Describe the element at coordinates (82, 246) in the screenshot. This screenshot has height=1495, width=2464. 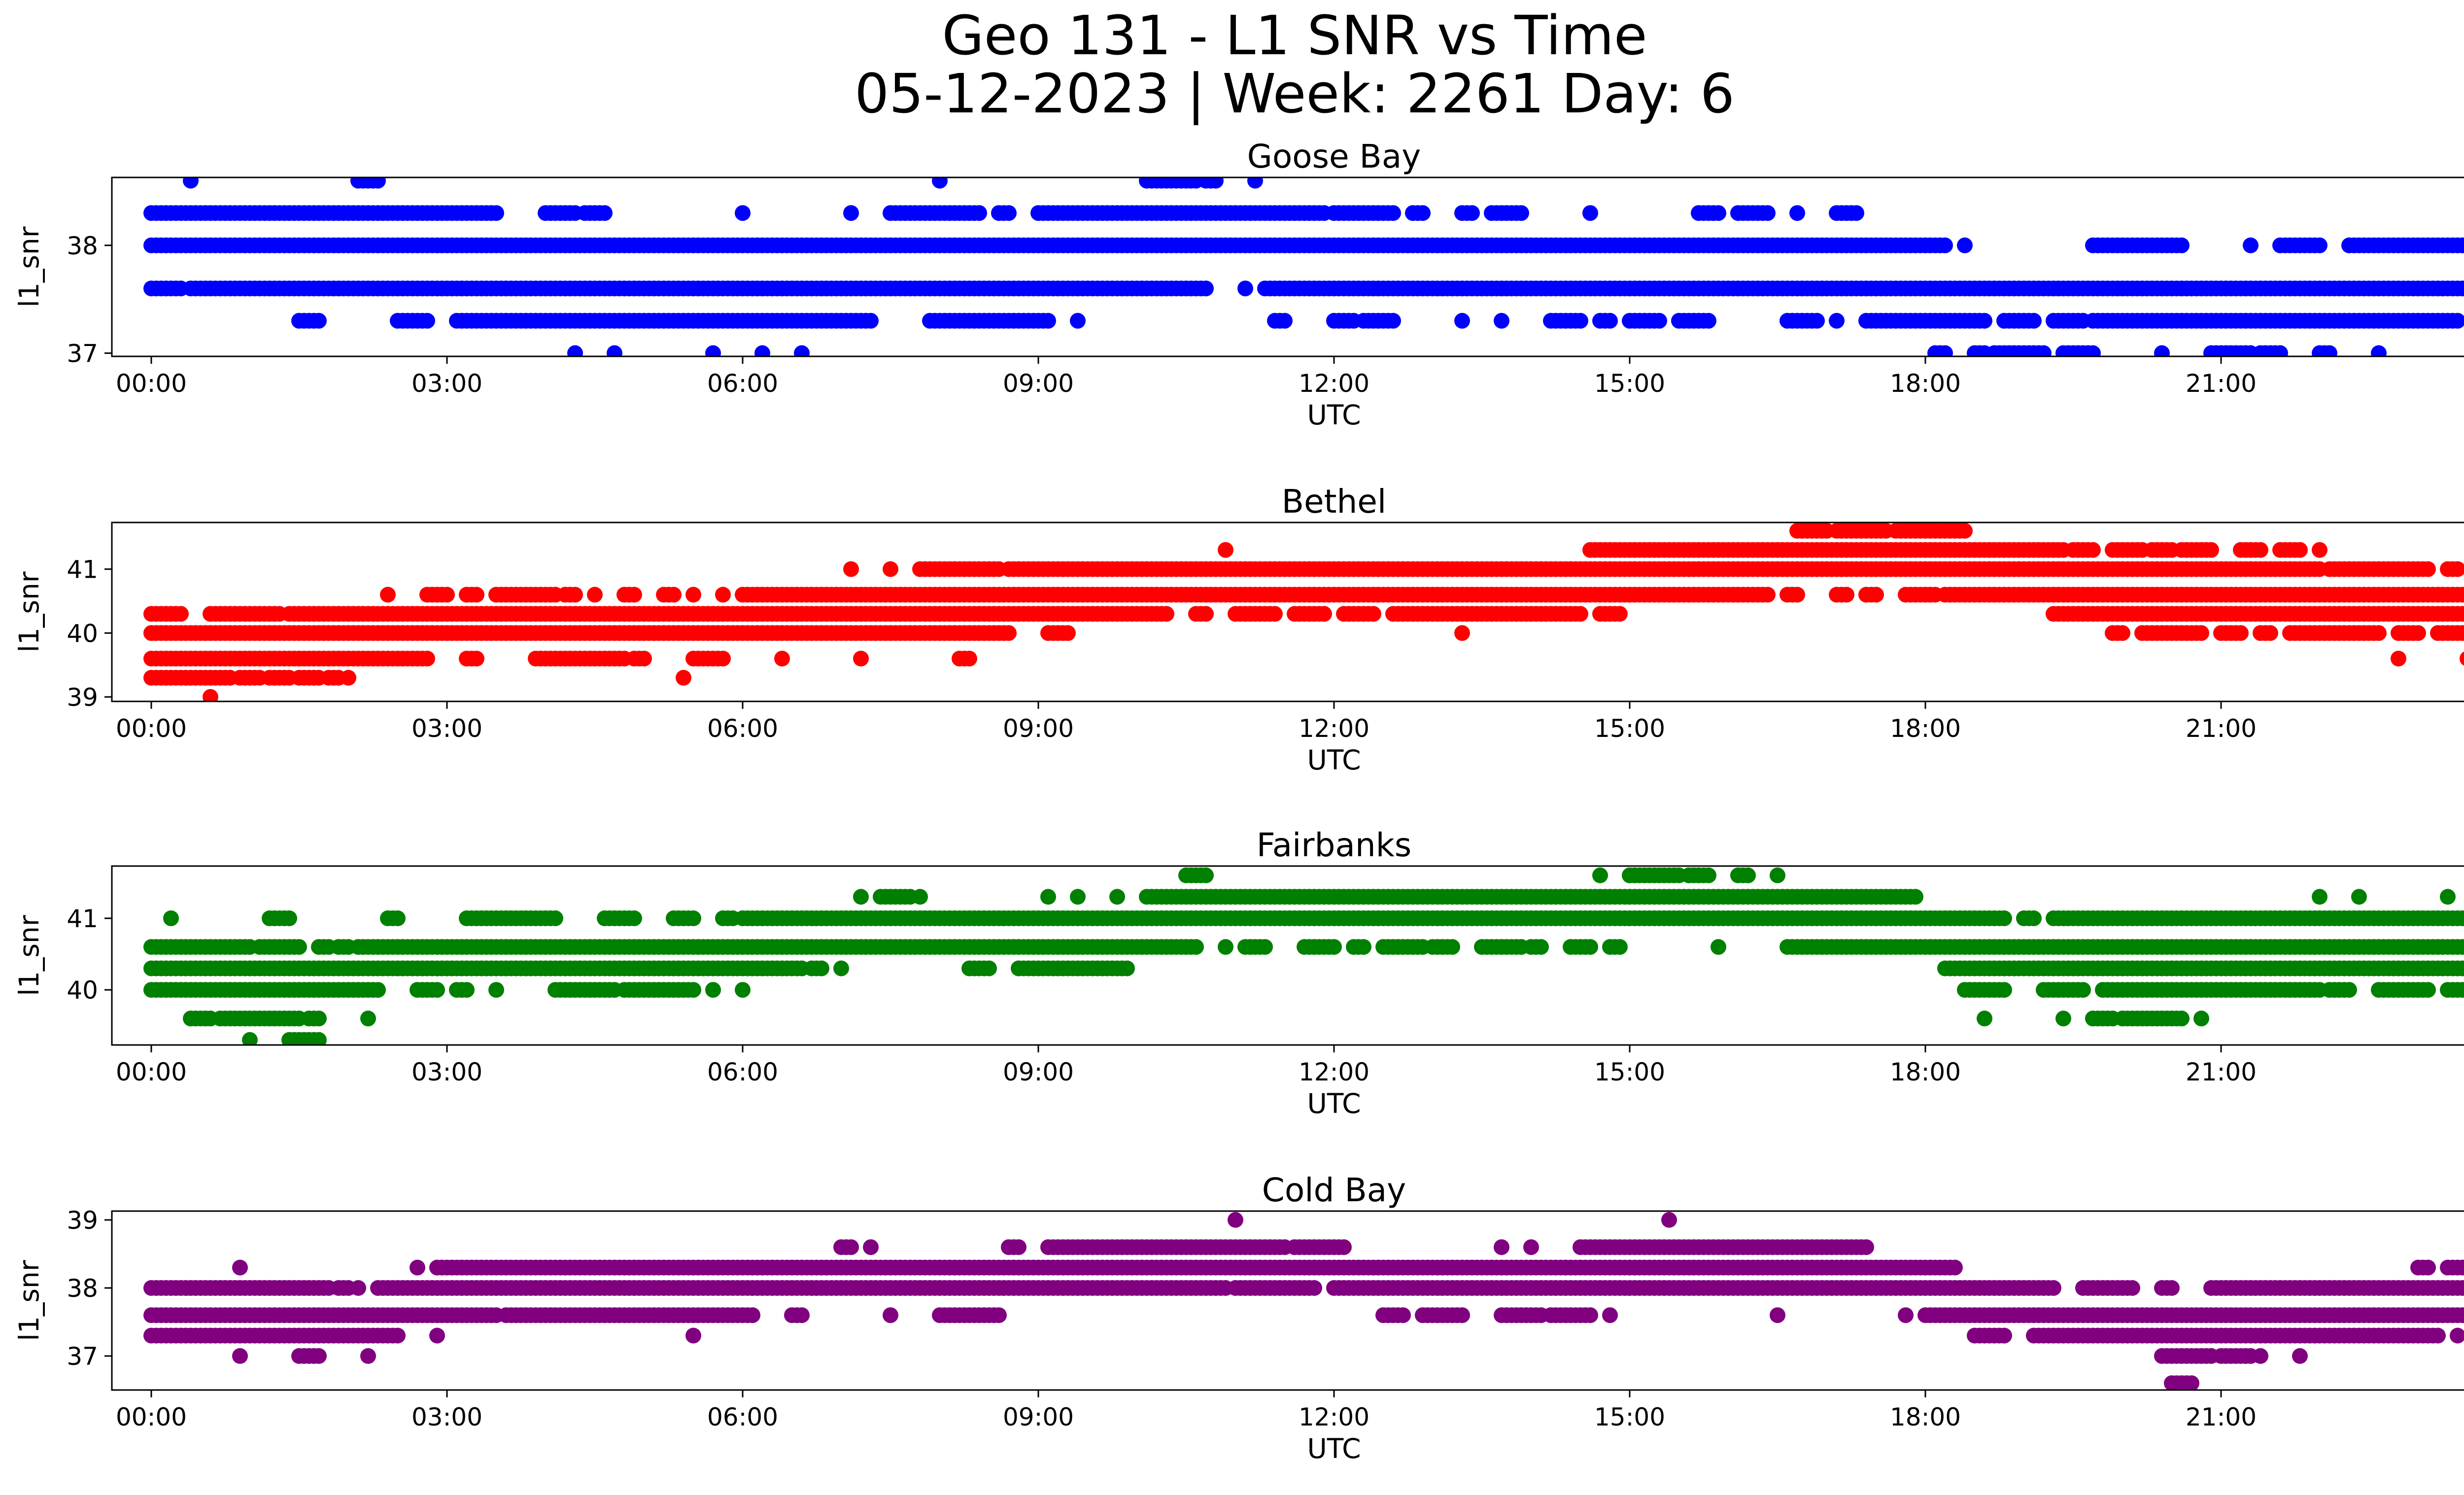
I see `y-tick-label: 38` at that location.